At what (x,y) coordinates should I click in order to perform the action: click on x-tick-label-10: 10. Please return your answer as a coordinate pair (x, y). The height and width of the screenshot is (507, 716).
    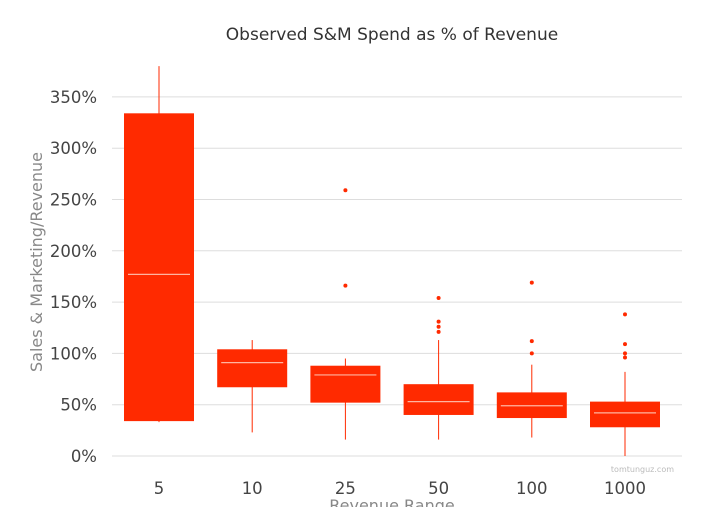
    Looking at the image, I should click on (252, 488).